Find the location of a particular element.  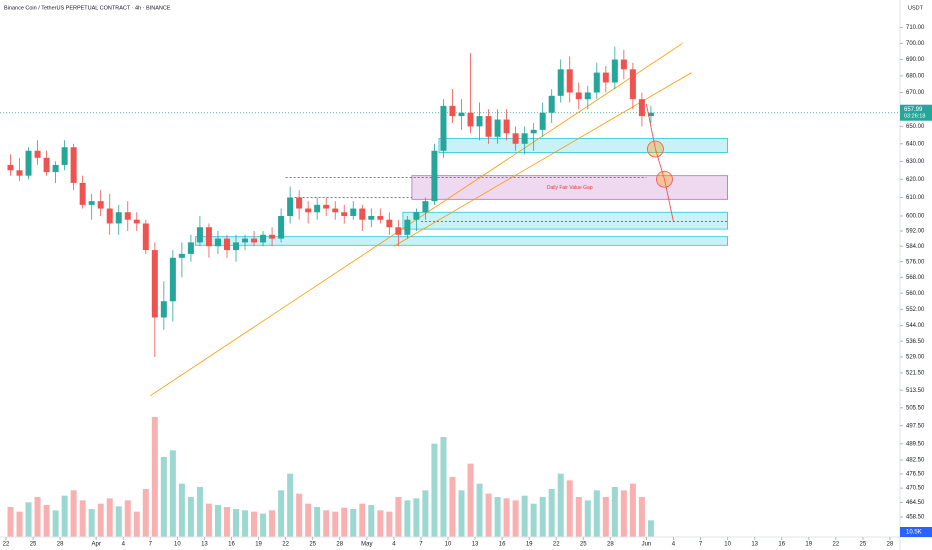

y-tick-label: 710.00 is located at coordinates (915, 28).